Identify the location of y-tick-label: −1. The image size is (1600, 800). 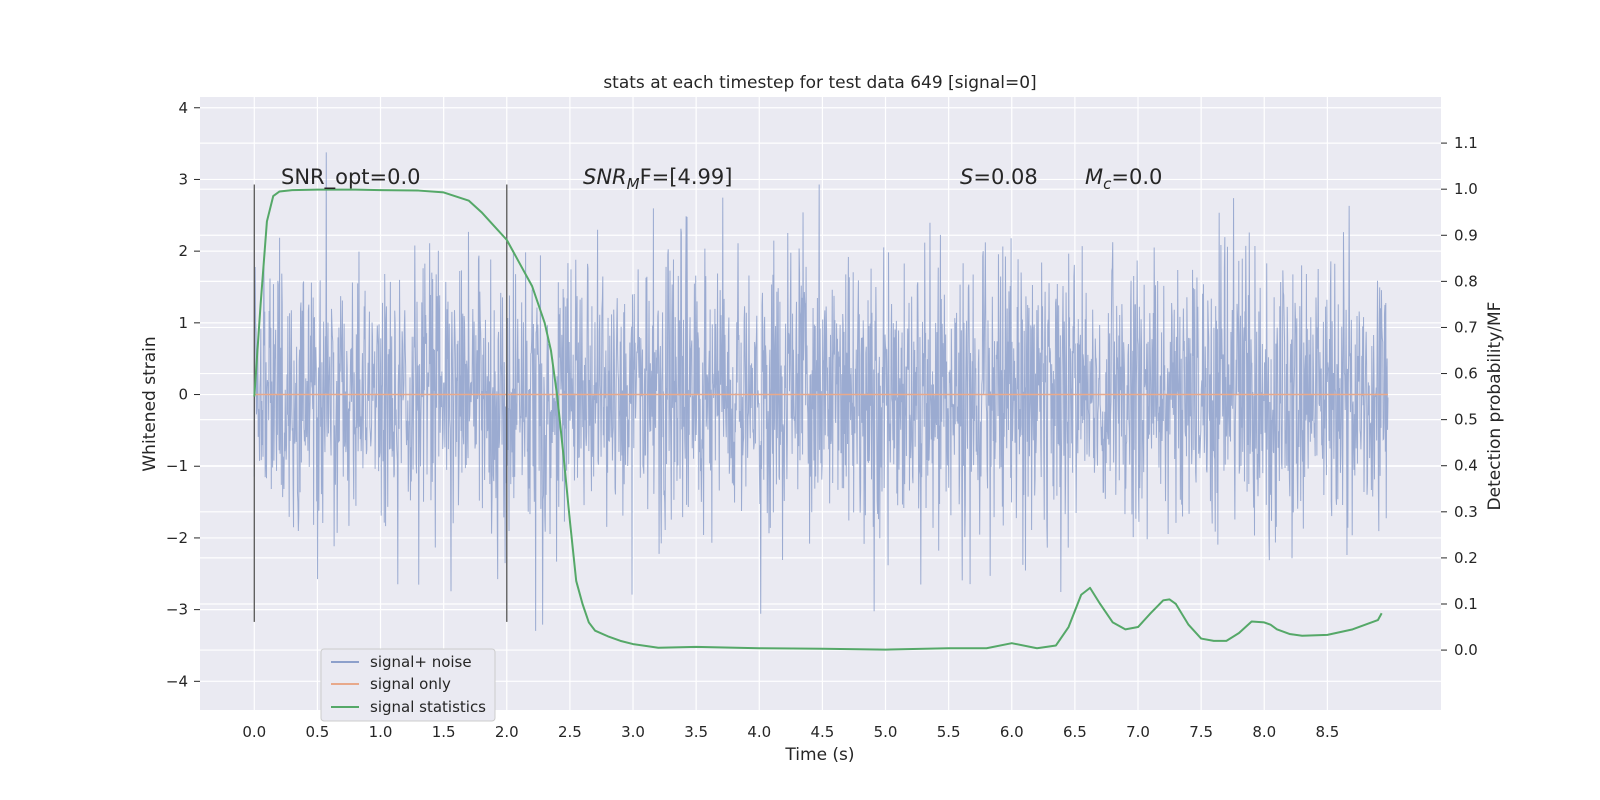
(177, 466).